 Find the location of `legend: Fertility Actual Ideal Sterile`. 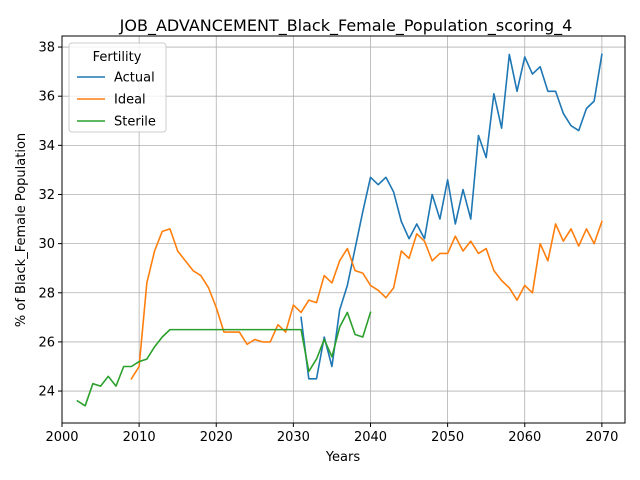

legend: Fertility Actual Ideal Sterile is located at coordinates (117, 87).